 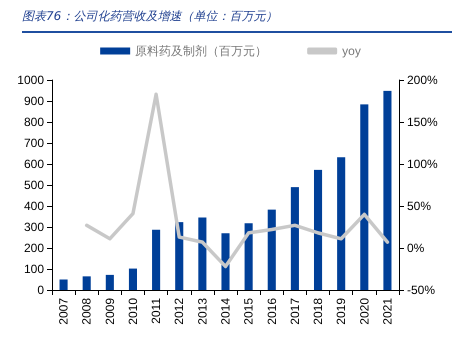 What do you see at coordinates (87, 311) in the screenshot?
I see `x-tick-label: 2008` at bounding box center [87, 311].